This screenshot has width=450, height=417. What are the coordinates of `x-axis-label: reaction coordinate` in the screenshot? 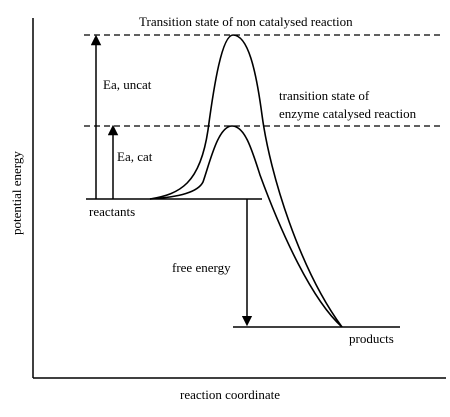 It's located at (230, 394).